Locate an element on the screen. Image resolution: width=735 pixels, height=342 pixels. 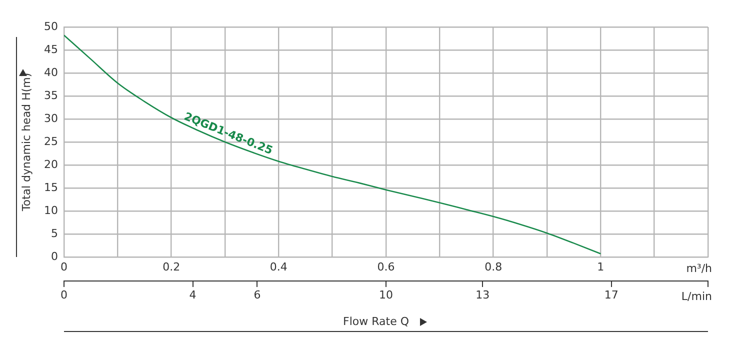
y-tick-label: 15 is located at coordinates (51, 187).